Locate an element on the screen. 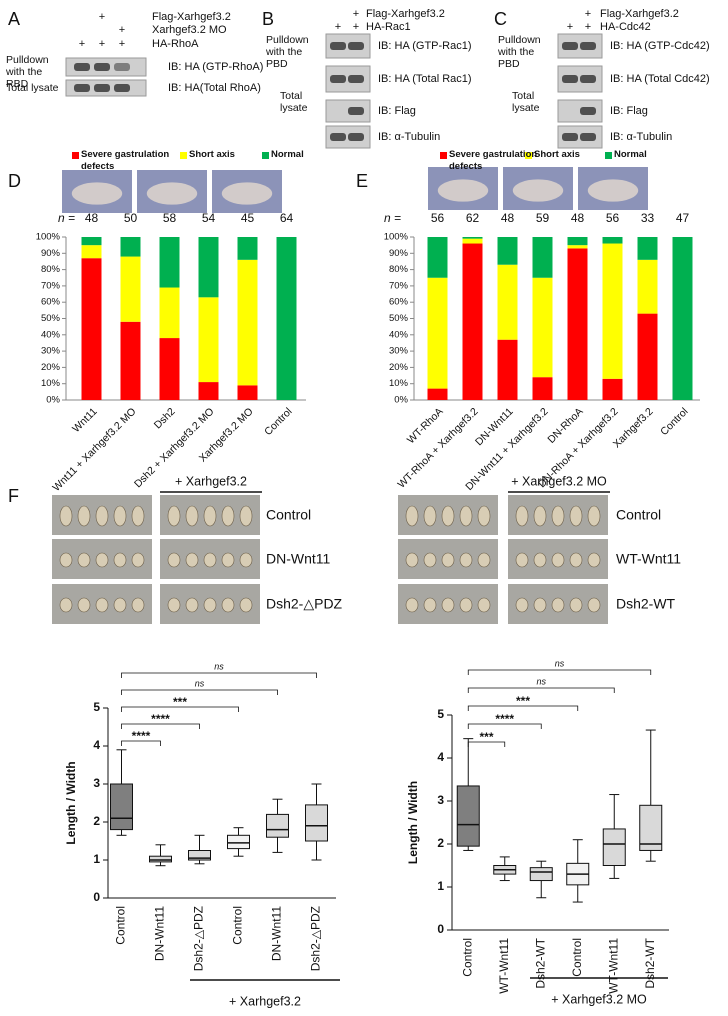 The image size is (728, 1016). panel-label: E is located at coordinates (362, 181).